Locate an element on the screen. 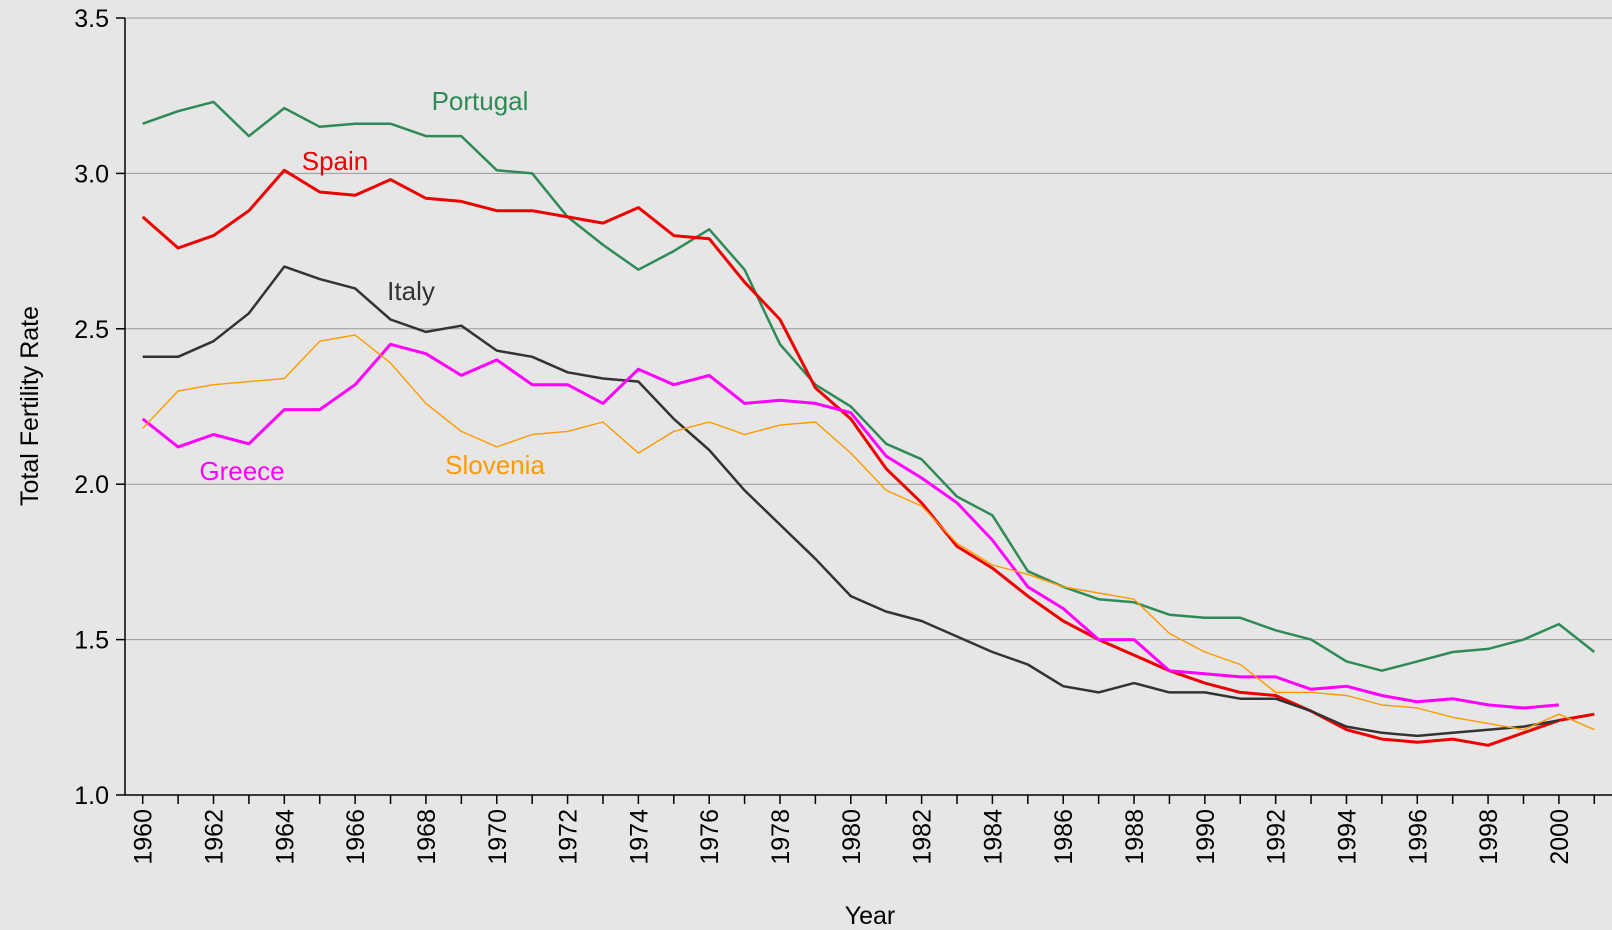 The image size is (1612, 930). x-tick-label: 2000 is located at coordinates (1560, 837).